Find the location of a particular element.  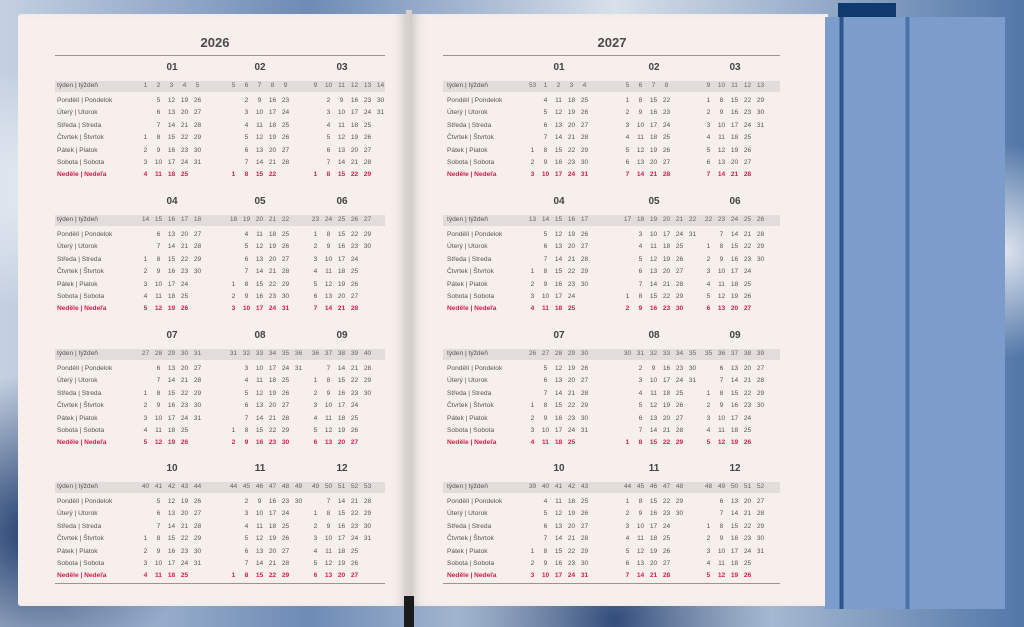

week-number: 44 is located at coordinates (627, 486).